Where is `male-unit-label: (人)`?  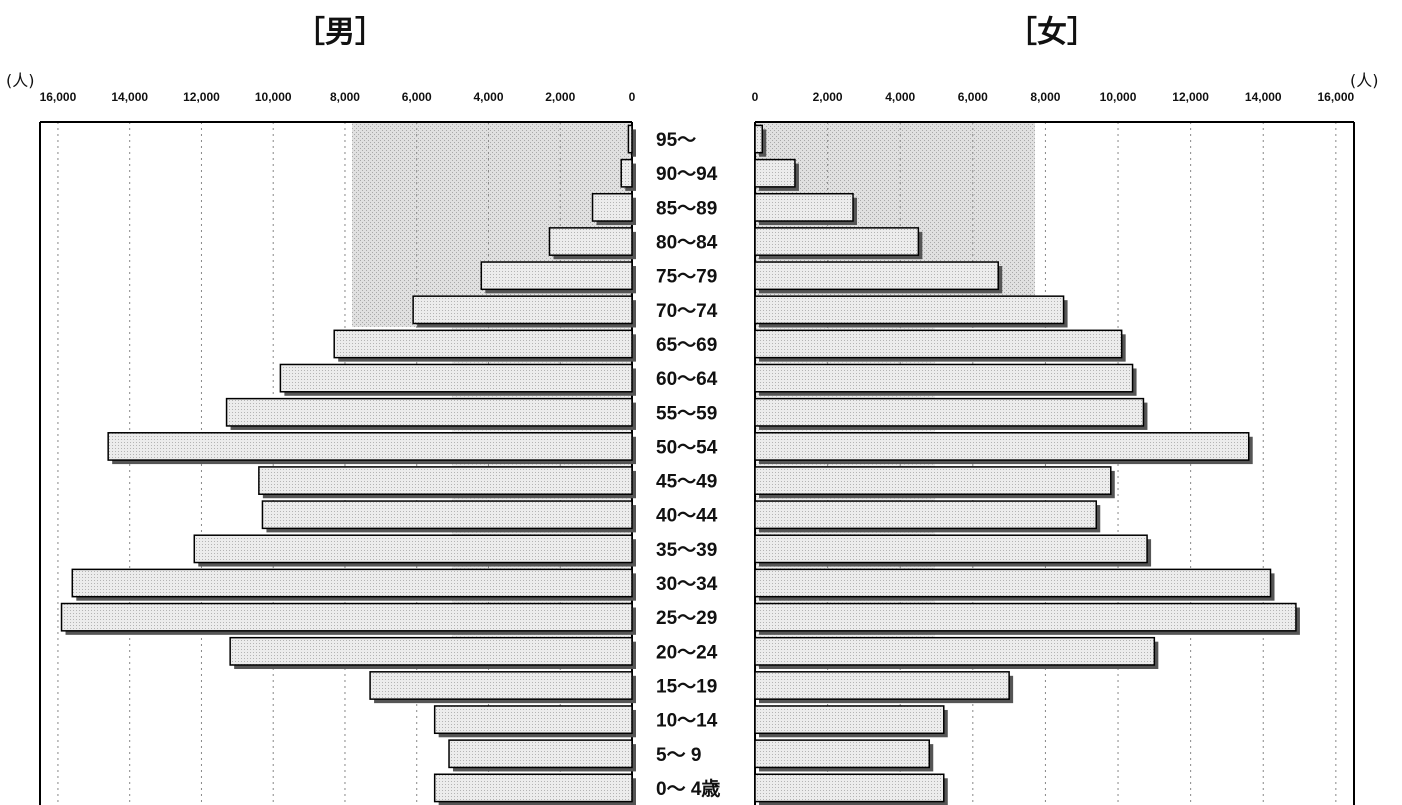 male-unit-label: (人) is located at coordinates (20, 80).